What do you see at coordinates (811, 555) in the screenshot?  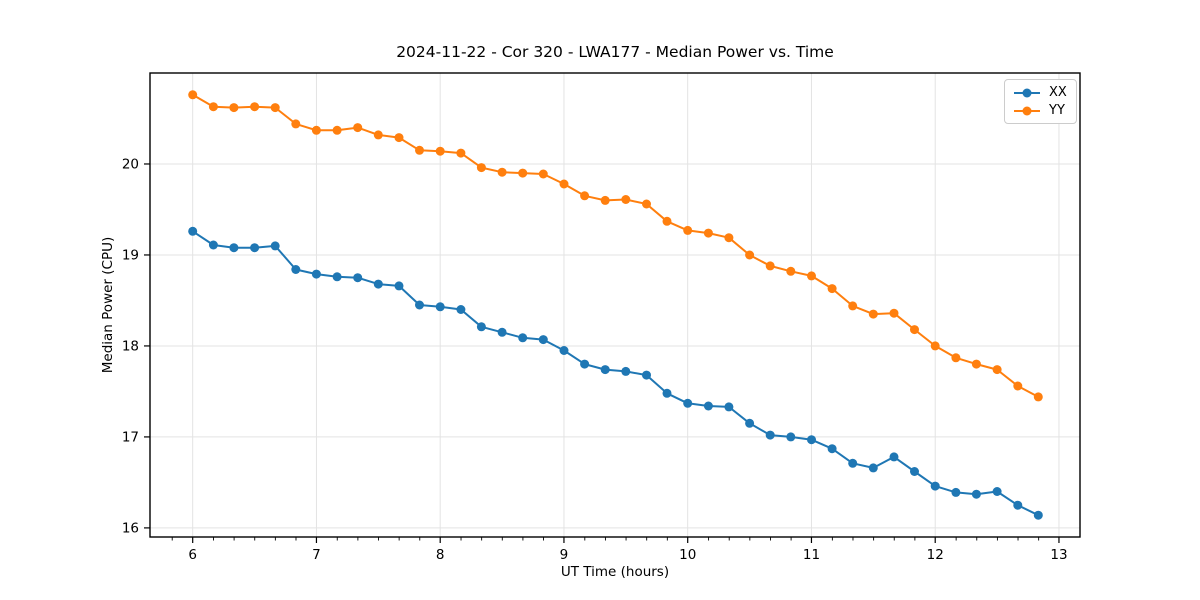 I see `x-tick-label: 11` at bounding box center [811, 555].